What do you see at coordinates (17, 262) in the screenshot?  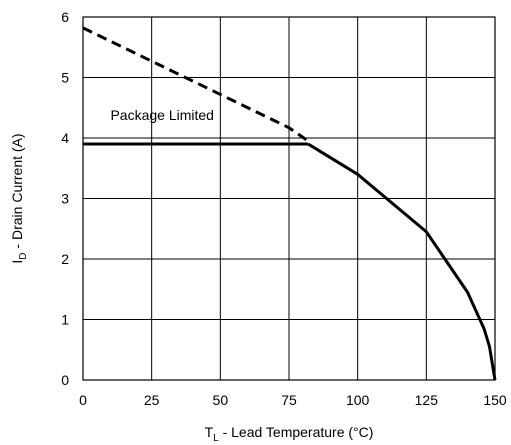 I see `y-axis-label-main: I` at bounding box center [17, 262].